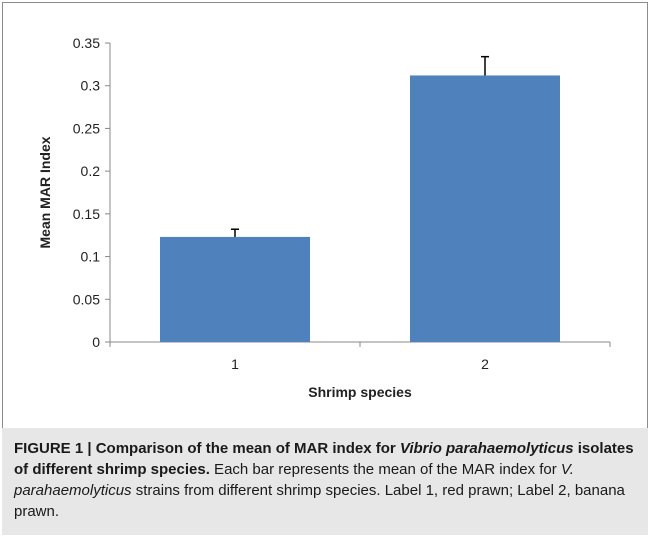 The image size is (651, 539). What do you see at coordinates (96, 342) in the screenshot?
I see `y-tick-label: 0` at bounding box center [96, 342].